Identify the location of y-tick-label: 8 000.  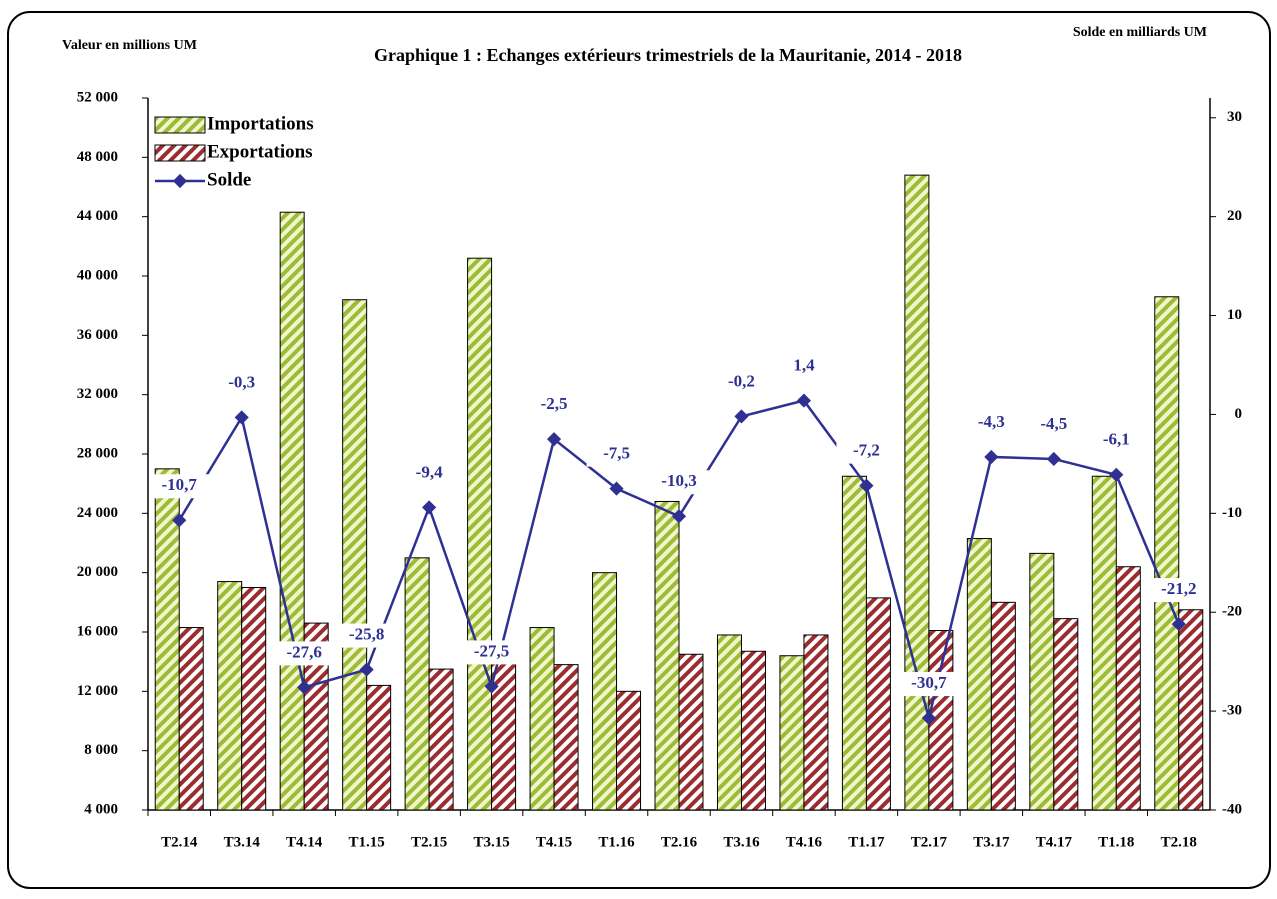
(101, 750).